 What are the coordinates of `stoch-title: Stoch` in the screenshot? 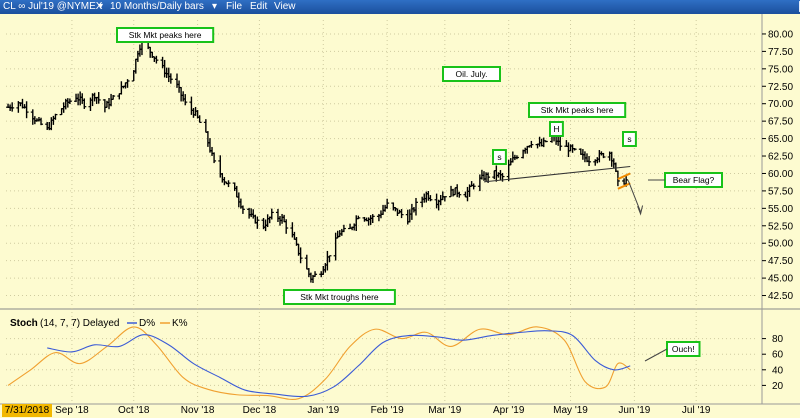 It's located at (24, 323).